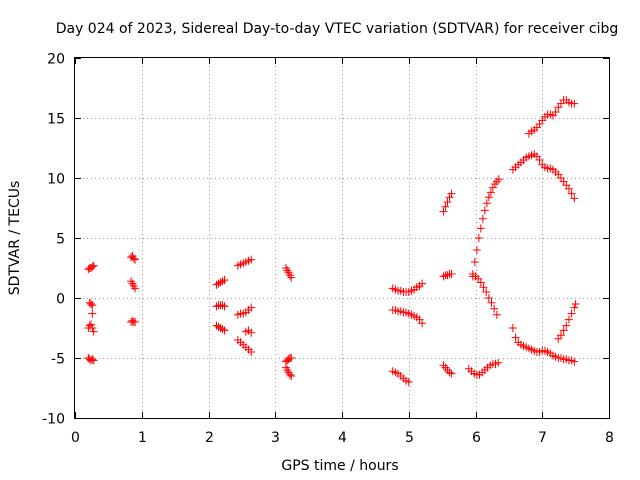 This screenshot has height=480, width=640. Describe the element at coordinates (609, 438) in the screenshot. I see `x-tick-label: 8` at that location.